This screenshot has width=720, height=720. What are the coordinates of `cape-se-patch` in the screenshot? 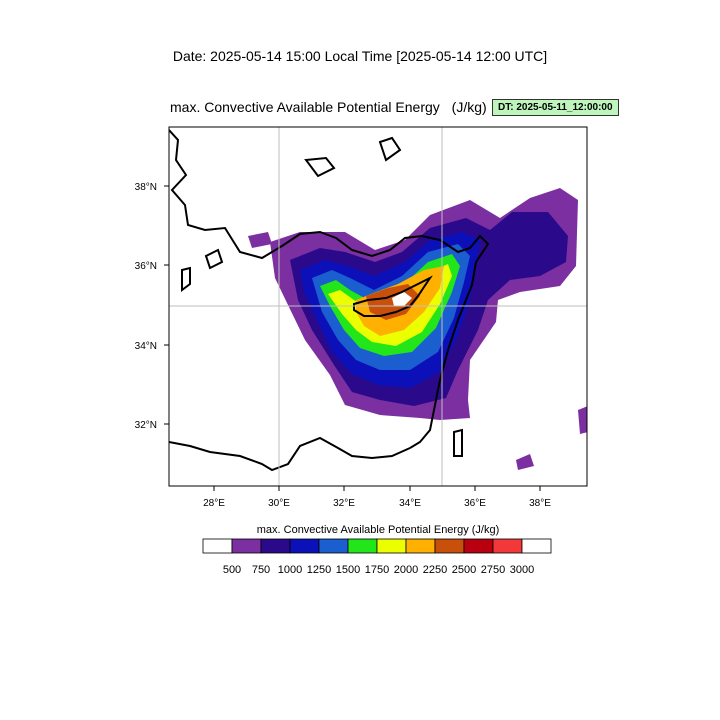 It's located at (525, 462).